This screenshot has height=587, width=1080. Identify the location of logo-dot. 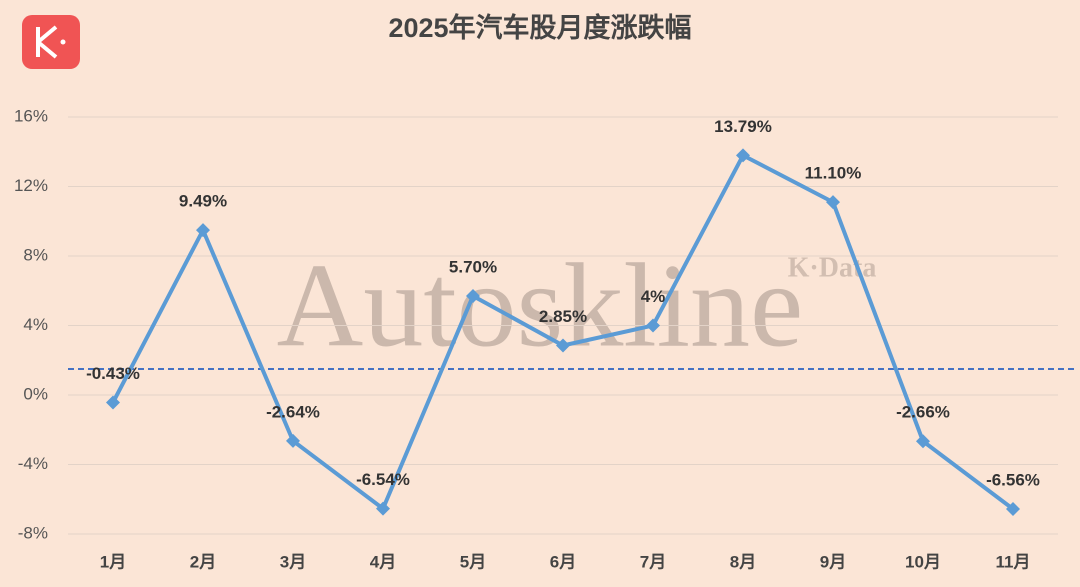
(63, 42).